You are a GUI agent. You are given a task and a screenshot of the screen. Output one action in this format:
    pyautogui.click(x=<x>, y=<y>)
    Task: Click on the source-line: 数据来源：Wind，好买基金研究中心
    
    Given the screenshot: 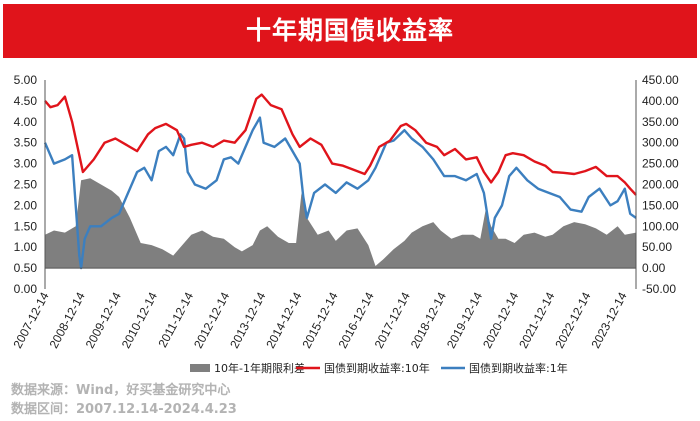 What is the action you would take?
    pyautogui.click(x=121, y=390)
    